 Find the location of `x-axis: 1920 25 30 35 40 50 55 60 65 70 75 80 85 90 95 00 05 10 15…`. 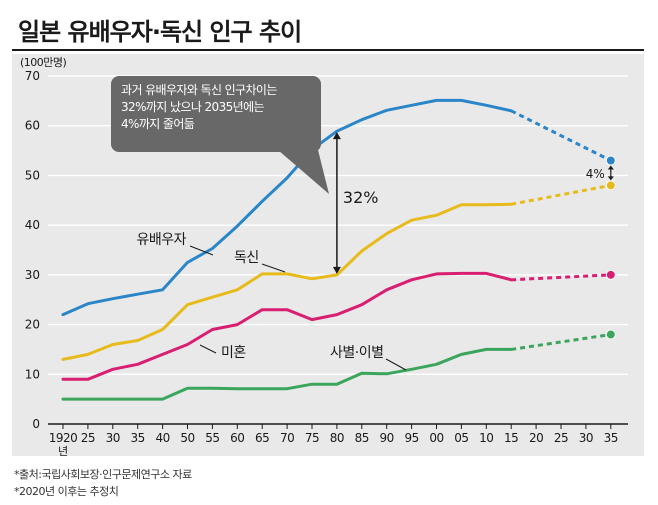

x-axis: 1920 25 30 35 40 50 55 60 65 70 75 80 85 90 95 00 05 10 15… is located at coordinates (333, 441).